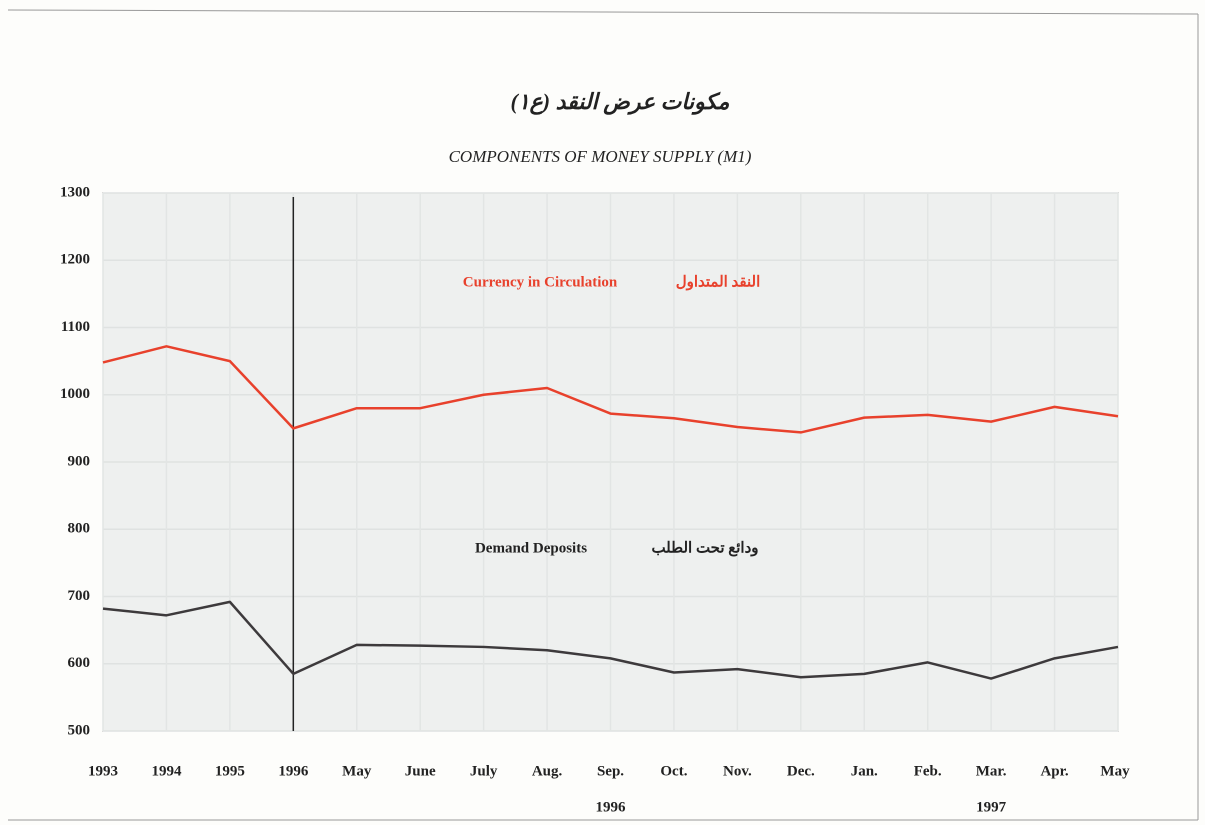 This screenshot has height=825, width=1205. I want to click on x-tick-label: 1995, so click(230, 771).